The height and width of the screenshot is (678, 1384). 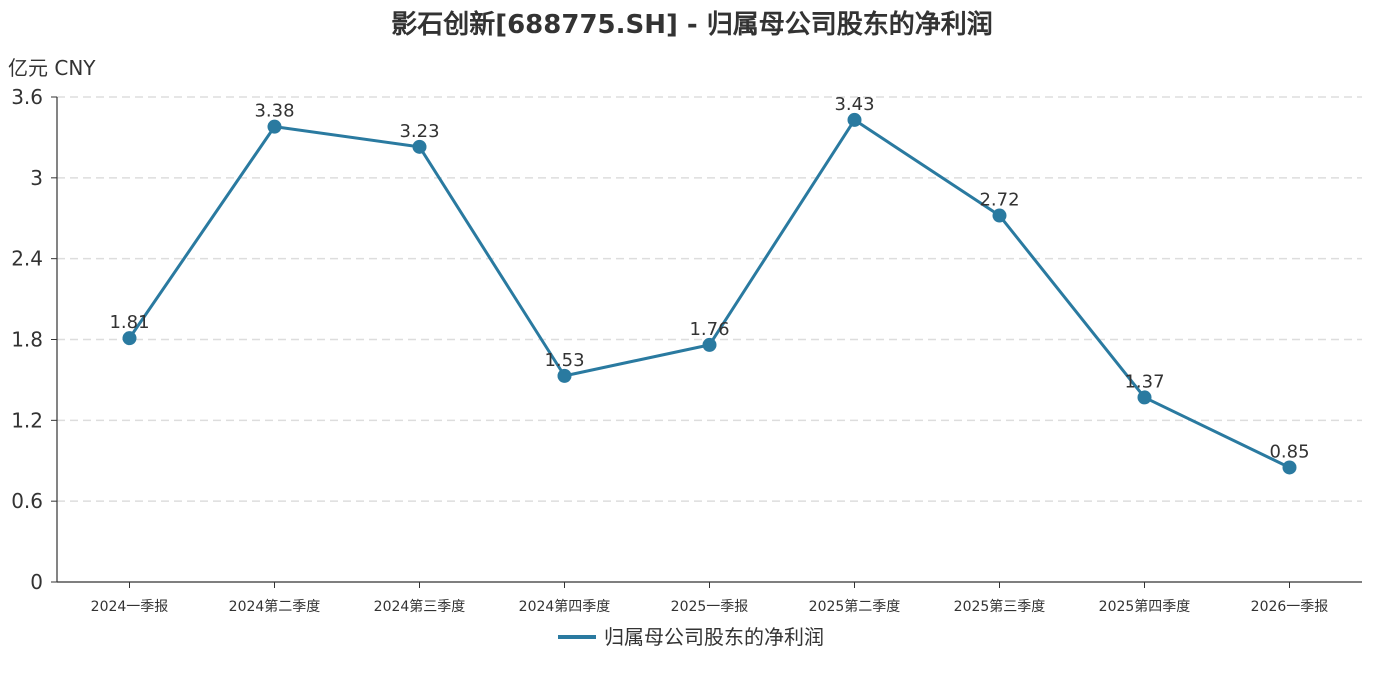 What do you see at coordinates (52, 68) in the screenshot?
I see `y-axis-unit-label: 亿元 CNY` at bounding box center [52, 68].